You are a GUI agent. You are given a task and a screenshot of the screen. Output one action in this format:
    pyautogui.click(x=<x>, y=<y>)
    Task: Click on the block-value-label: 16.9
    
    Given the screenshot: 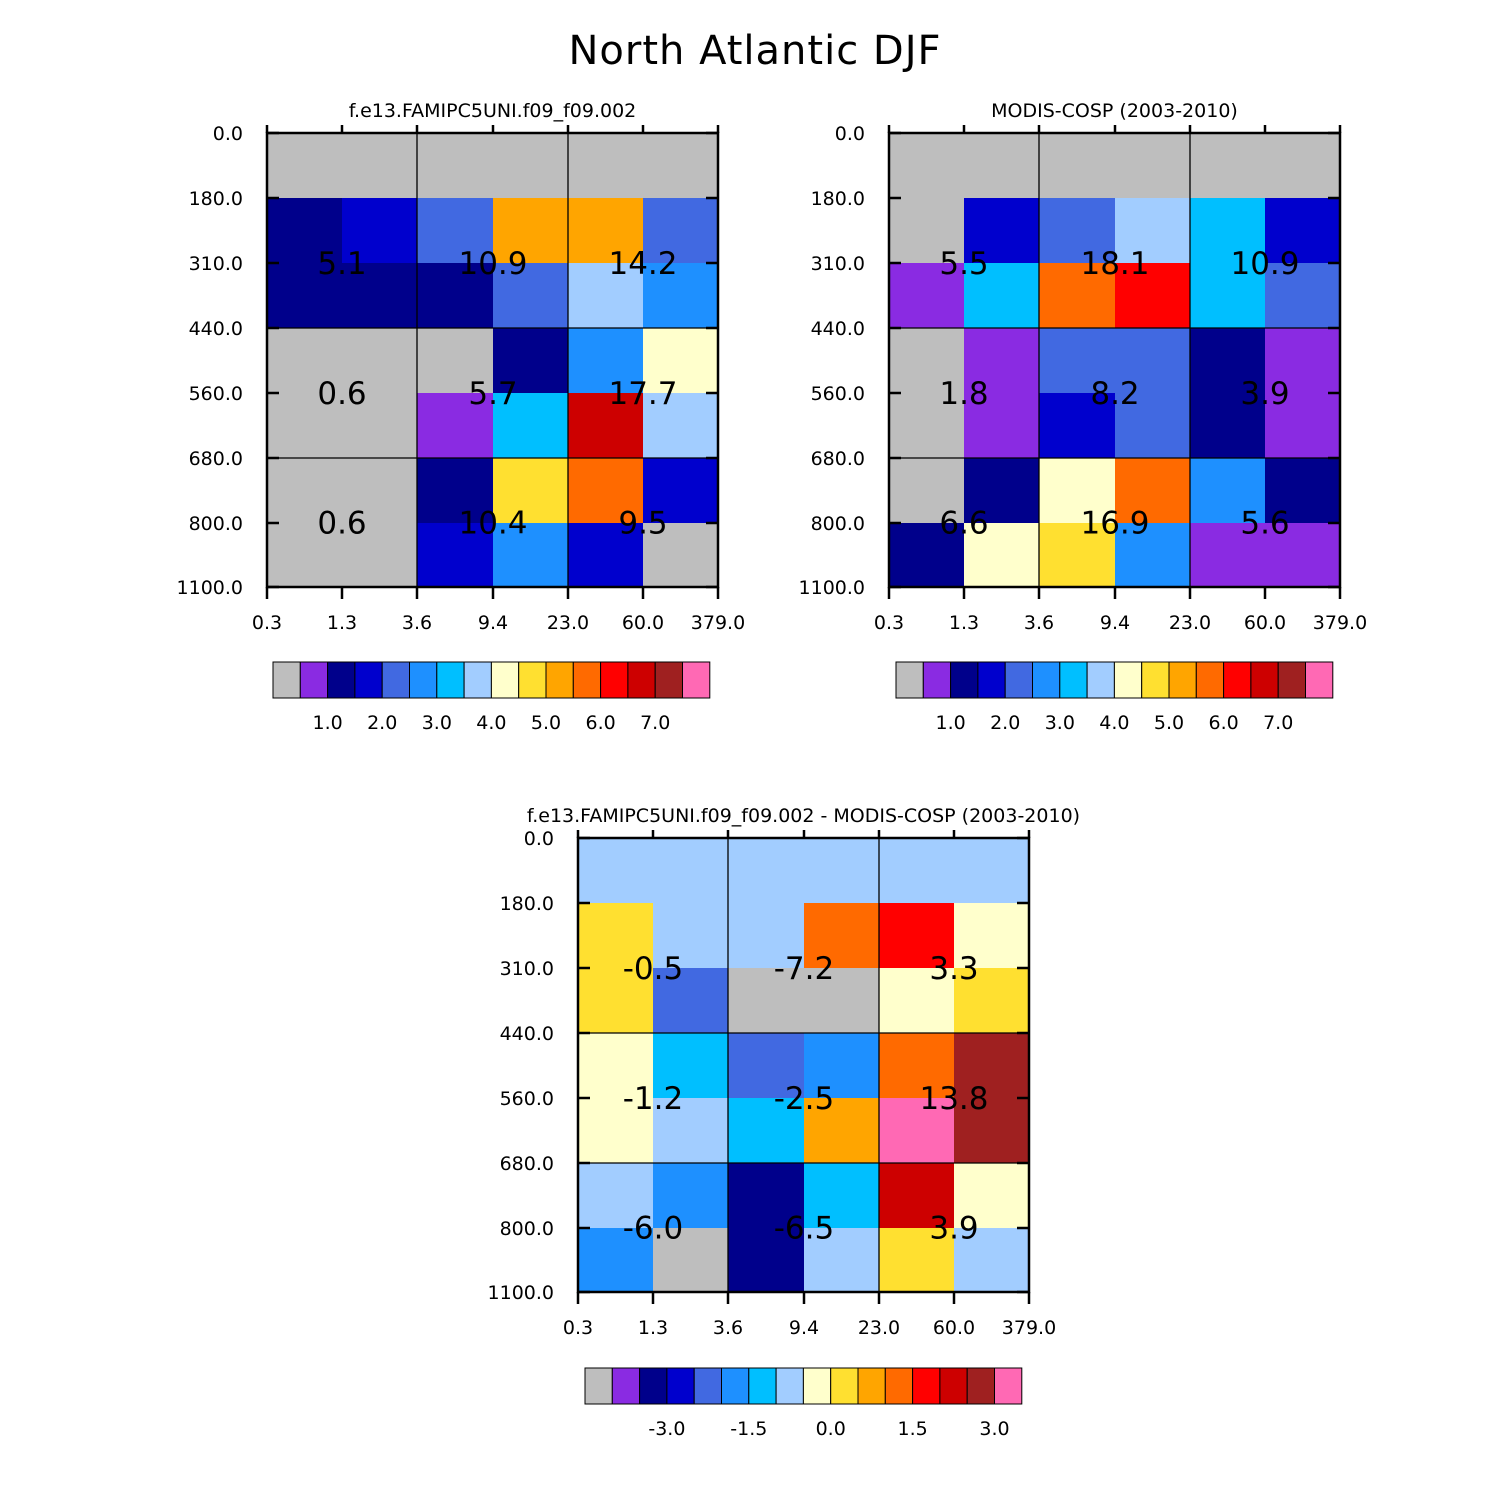 What is the action you would take?
    pyautogui.click(x=1114, y=524)
    